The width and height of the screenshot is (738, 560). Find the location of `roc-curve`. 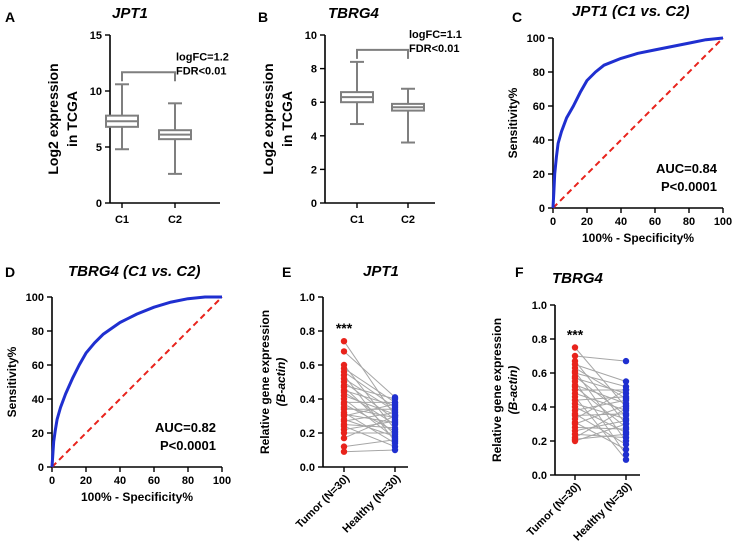

roc-curve is located at coordinates (136, 381).